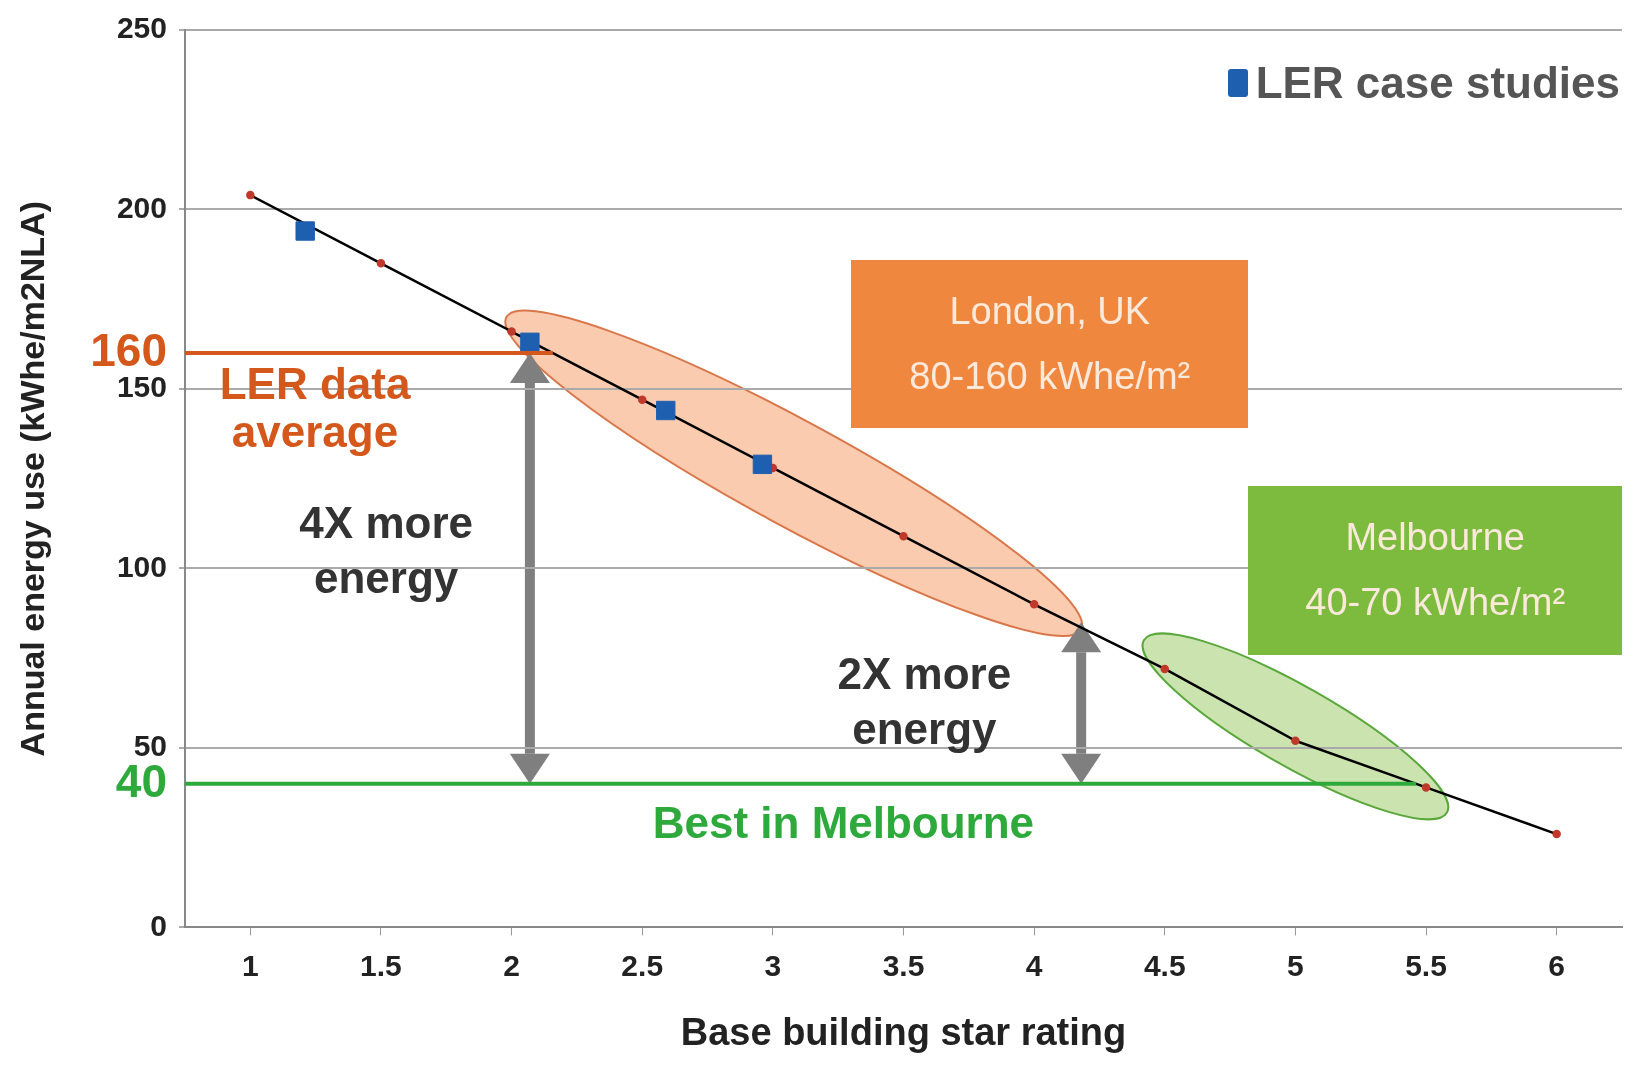  Describe the element at coordinates (141, 207) in the screenshot. I see `y-tick-label: 200` at that location.